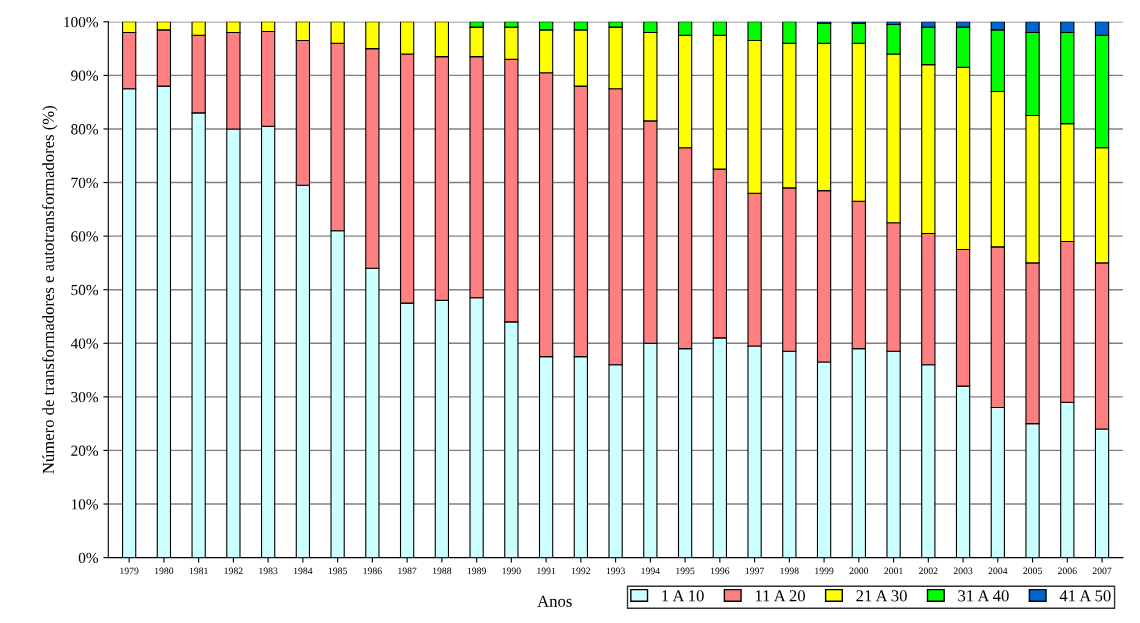  I want to click on x-tick-label: 1987, so click(407, 571).